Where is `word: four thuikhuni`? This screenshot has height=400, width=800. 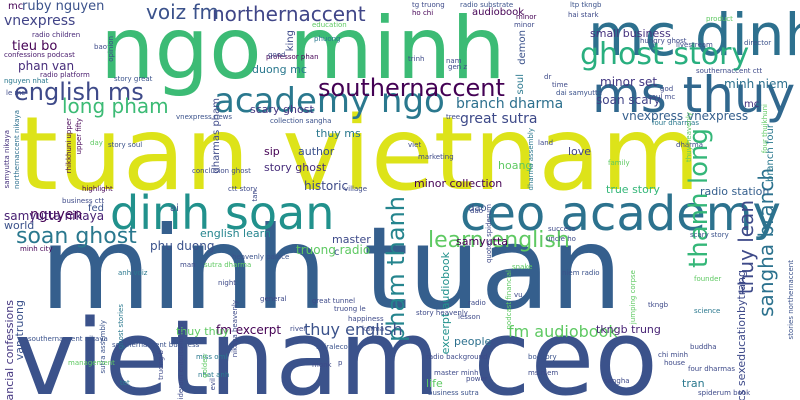 word: four thuikhuni is located at coordinates (765, 129).